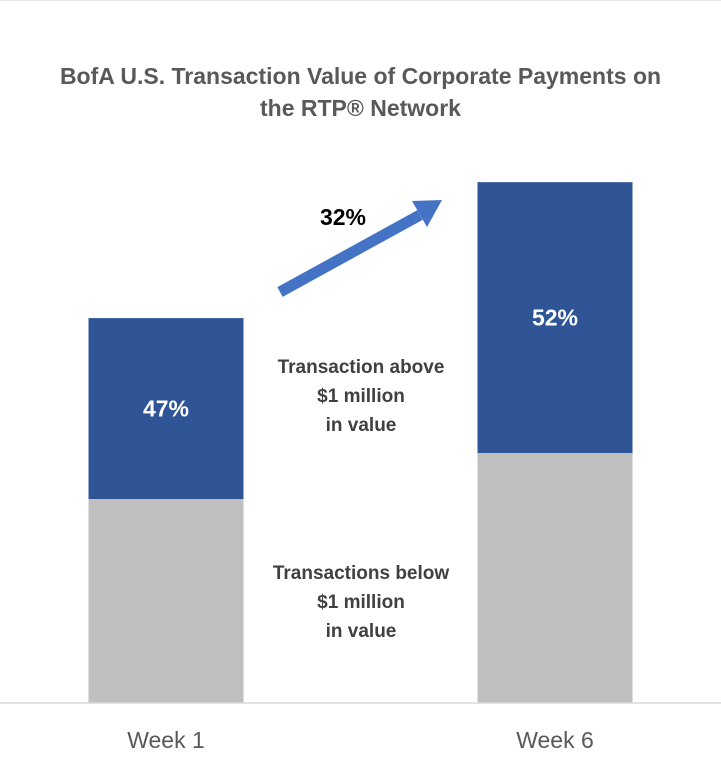 This screenshot has height=780, width=721. I want to click on lower-segment-annotation: Transactions below $1 million in value, so click(361, 602).